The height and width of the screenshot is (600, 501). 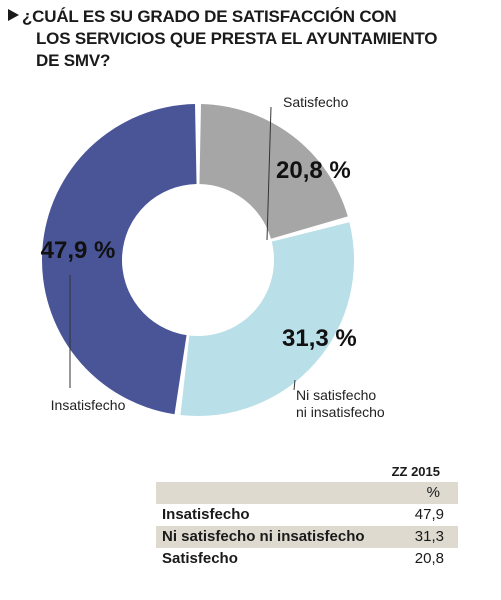 What do you see at coordinates (78, 250) in the screenshot?
I see `slice-value-label: 47,9 %` at bounding box center [78, 250].